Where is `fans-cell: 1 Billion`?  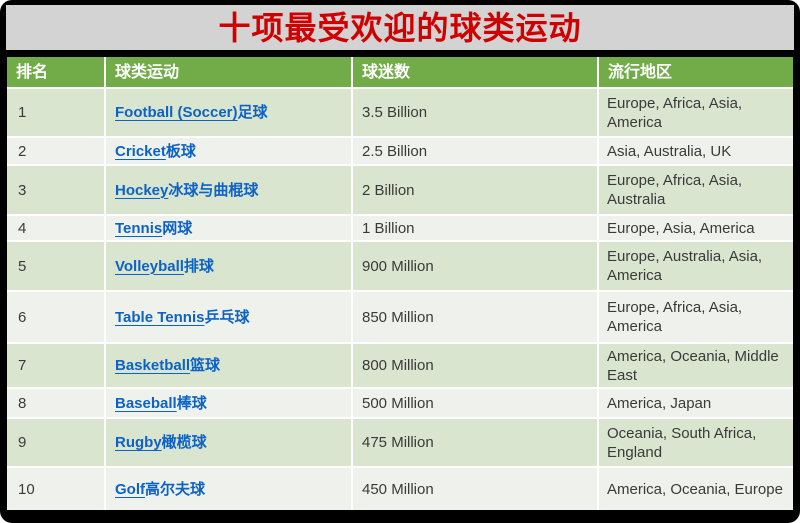 fans-cell: 1 Billion is located at coordinates (475, 228).